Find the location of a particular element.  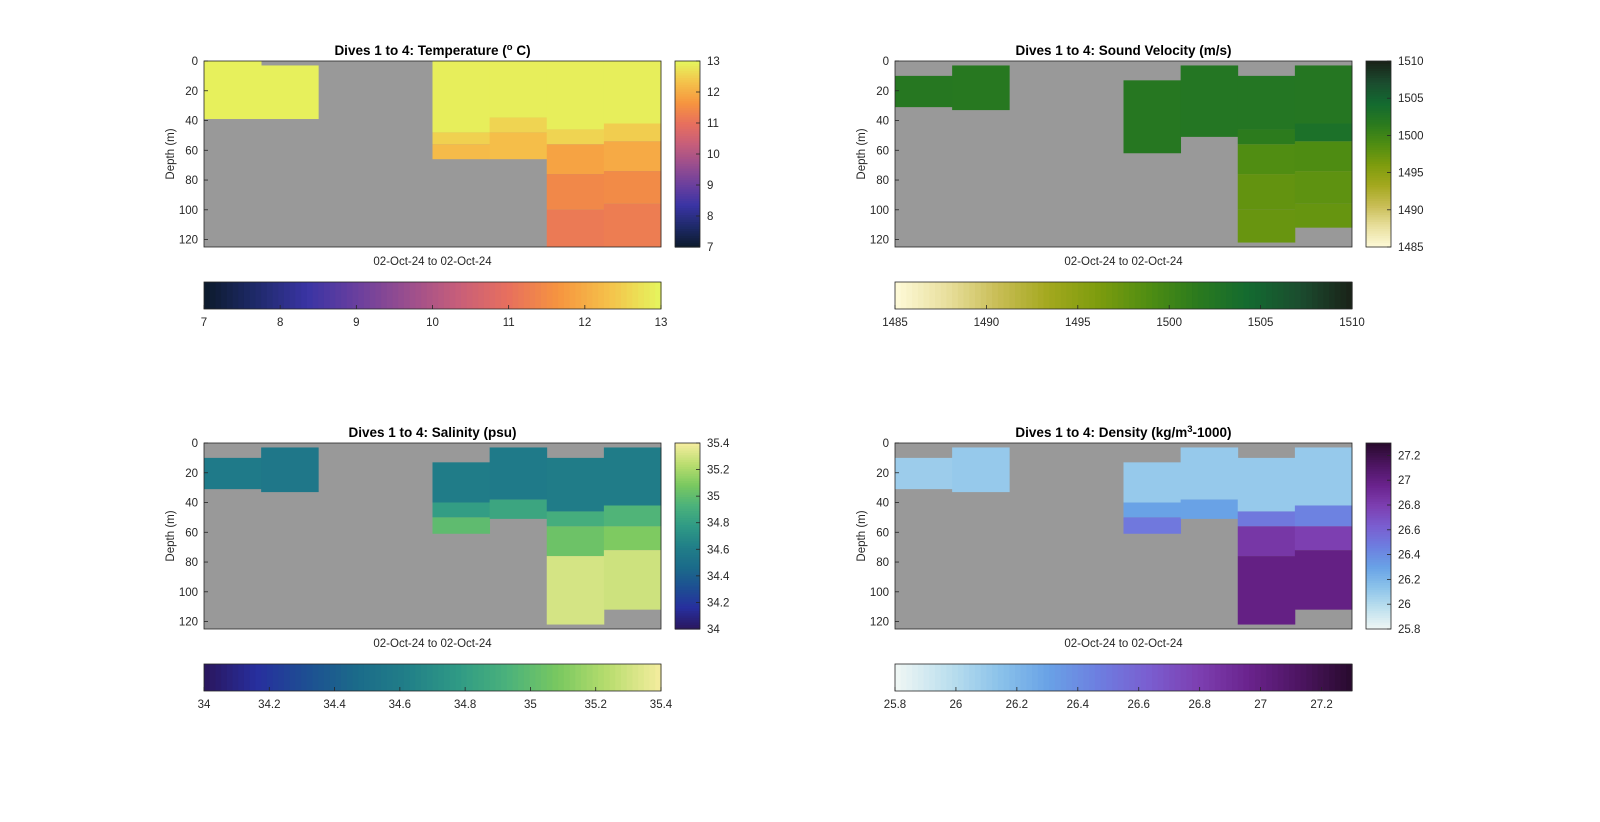

colorbar-horizontal is located at coordinates (1123, 677).